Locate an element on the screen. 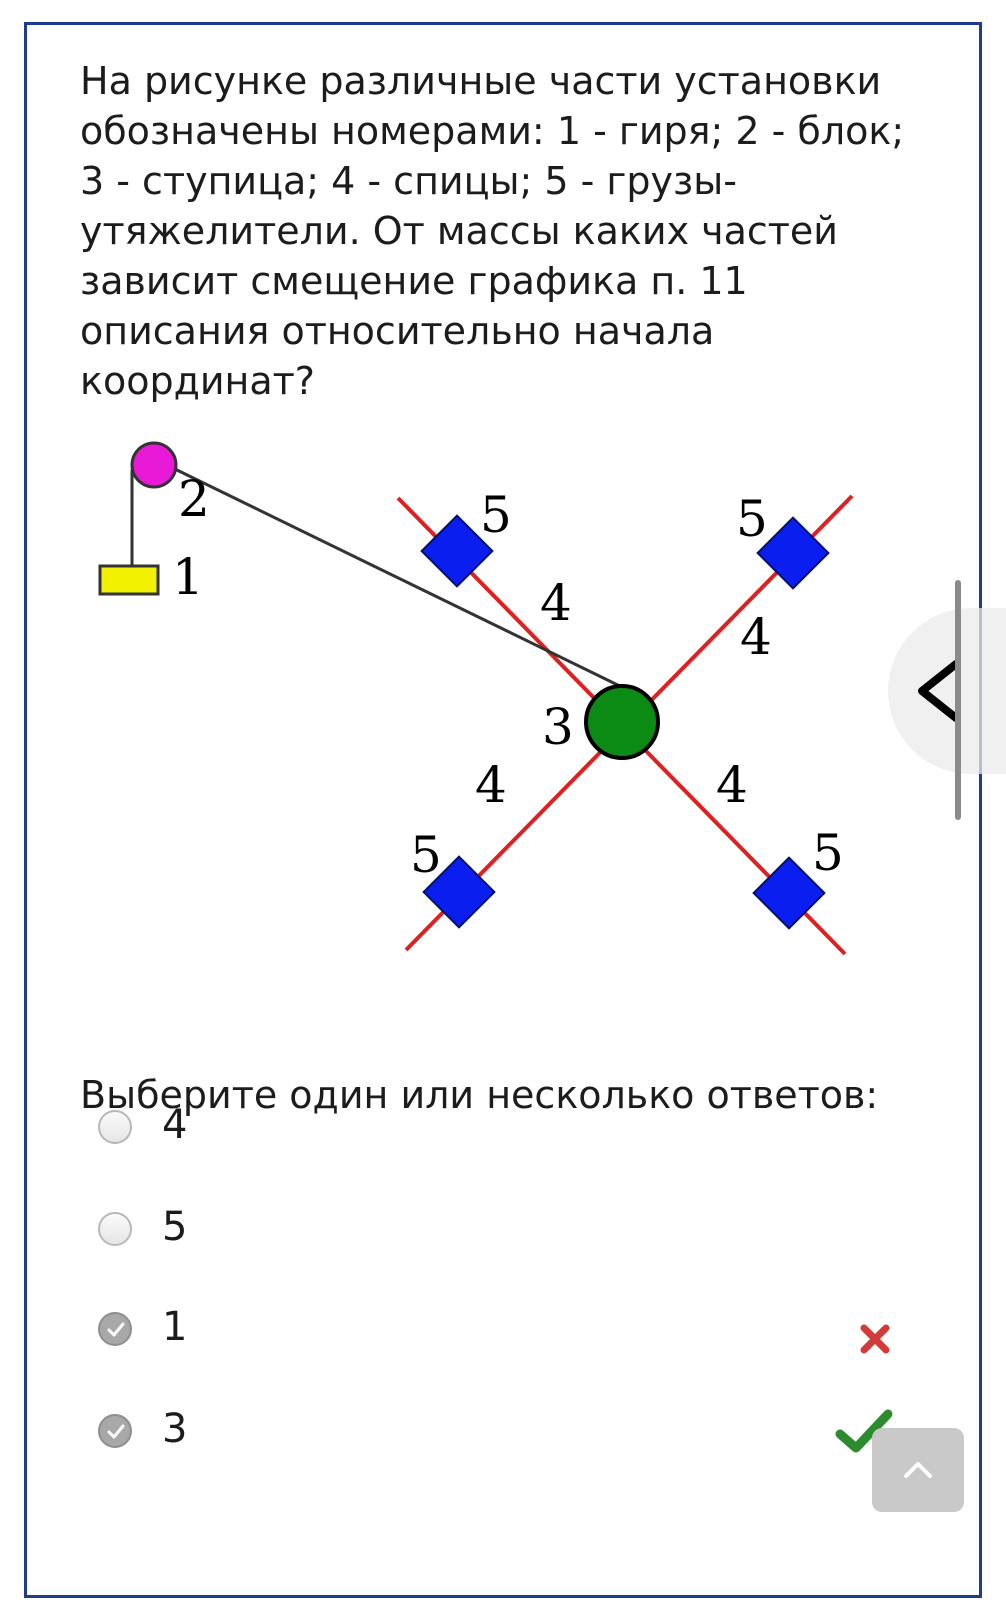  label-spoke-upper-right: 4 is located at coordinates (756, 637).